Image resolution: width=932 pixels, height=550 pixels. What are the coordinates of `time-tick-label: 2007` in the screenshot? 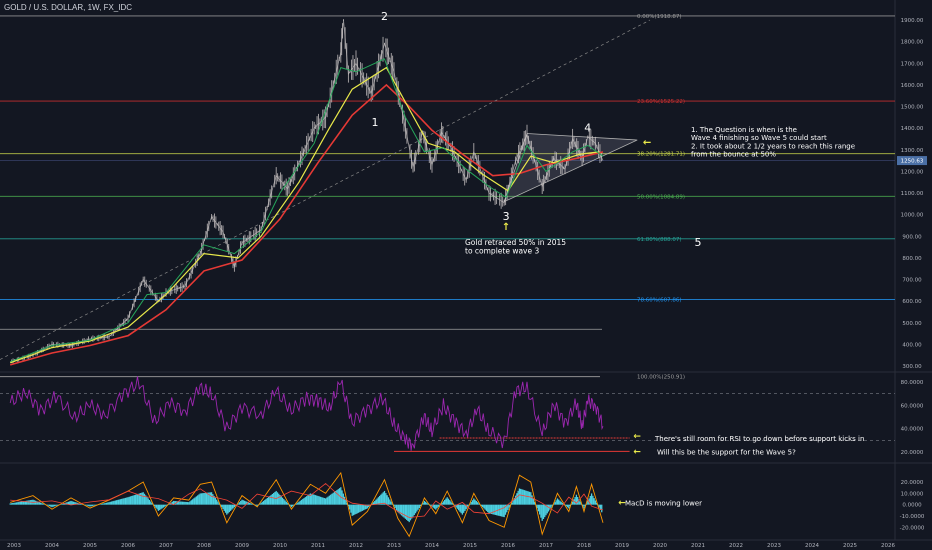 It's located at (166, 546).